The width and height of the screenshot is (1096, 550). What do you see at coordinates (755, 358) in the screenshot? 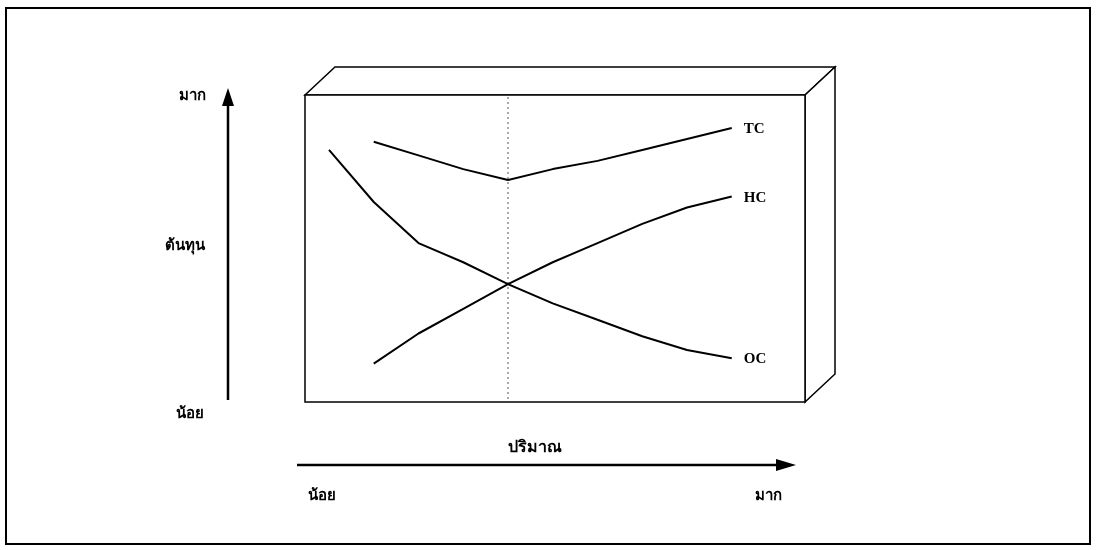
I see `series-label: OC` at bounding box center [755, 358].